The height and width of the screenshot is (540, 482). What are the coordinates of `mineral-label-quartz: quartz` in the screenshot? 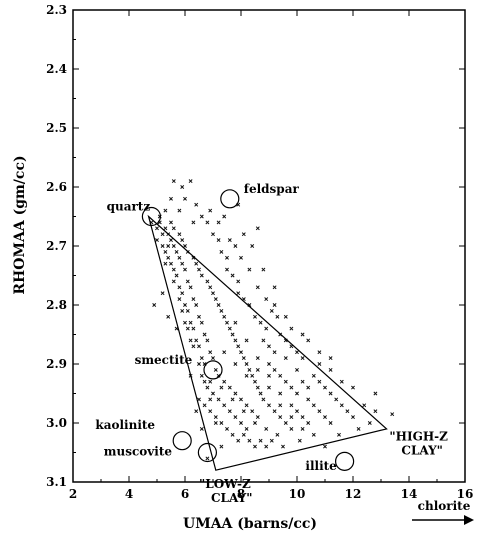 It's located at (129, 207).